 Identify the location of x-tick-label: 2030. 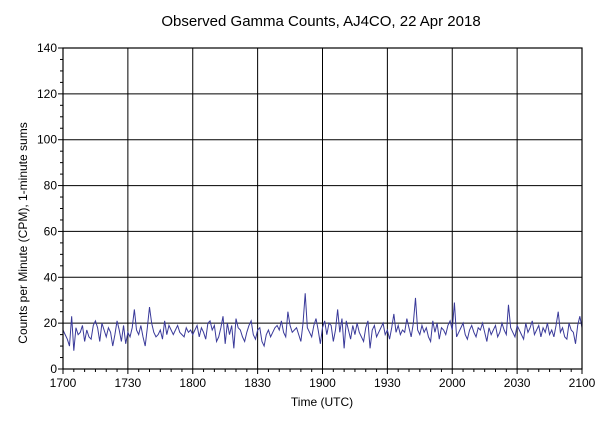
(517, 383).